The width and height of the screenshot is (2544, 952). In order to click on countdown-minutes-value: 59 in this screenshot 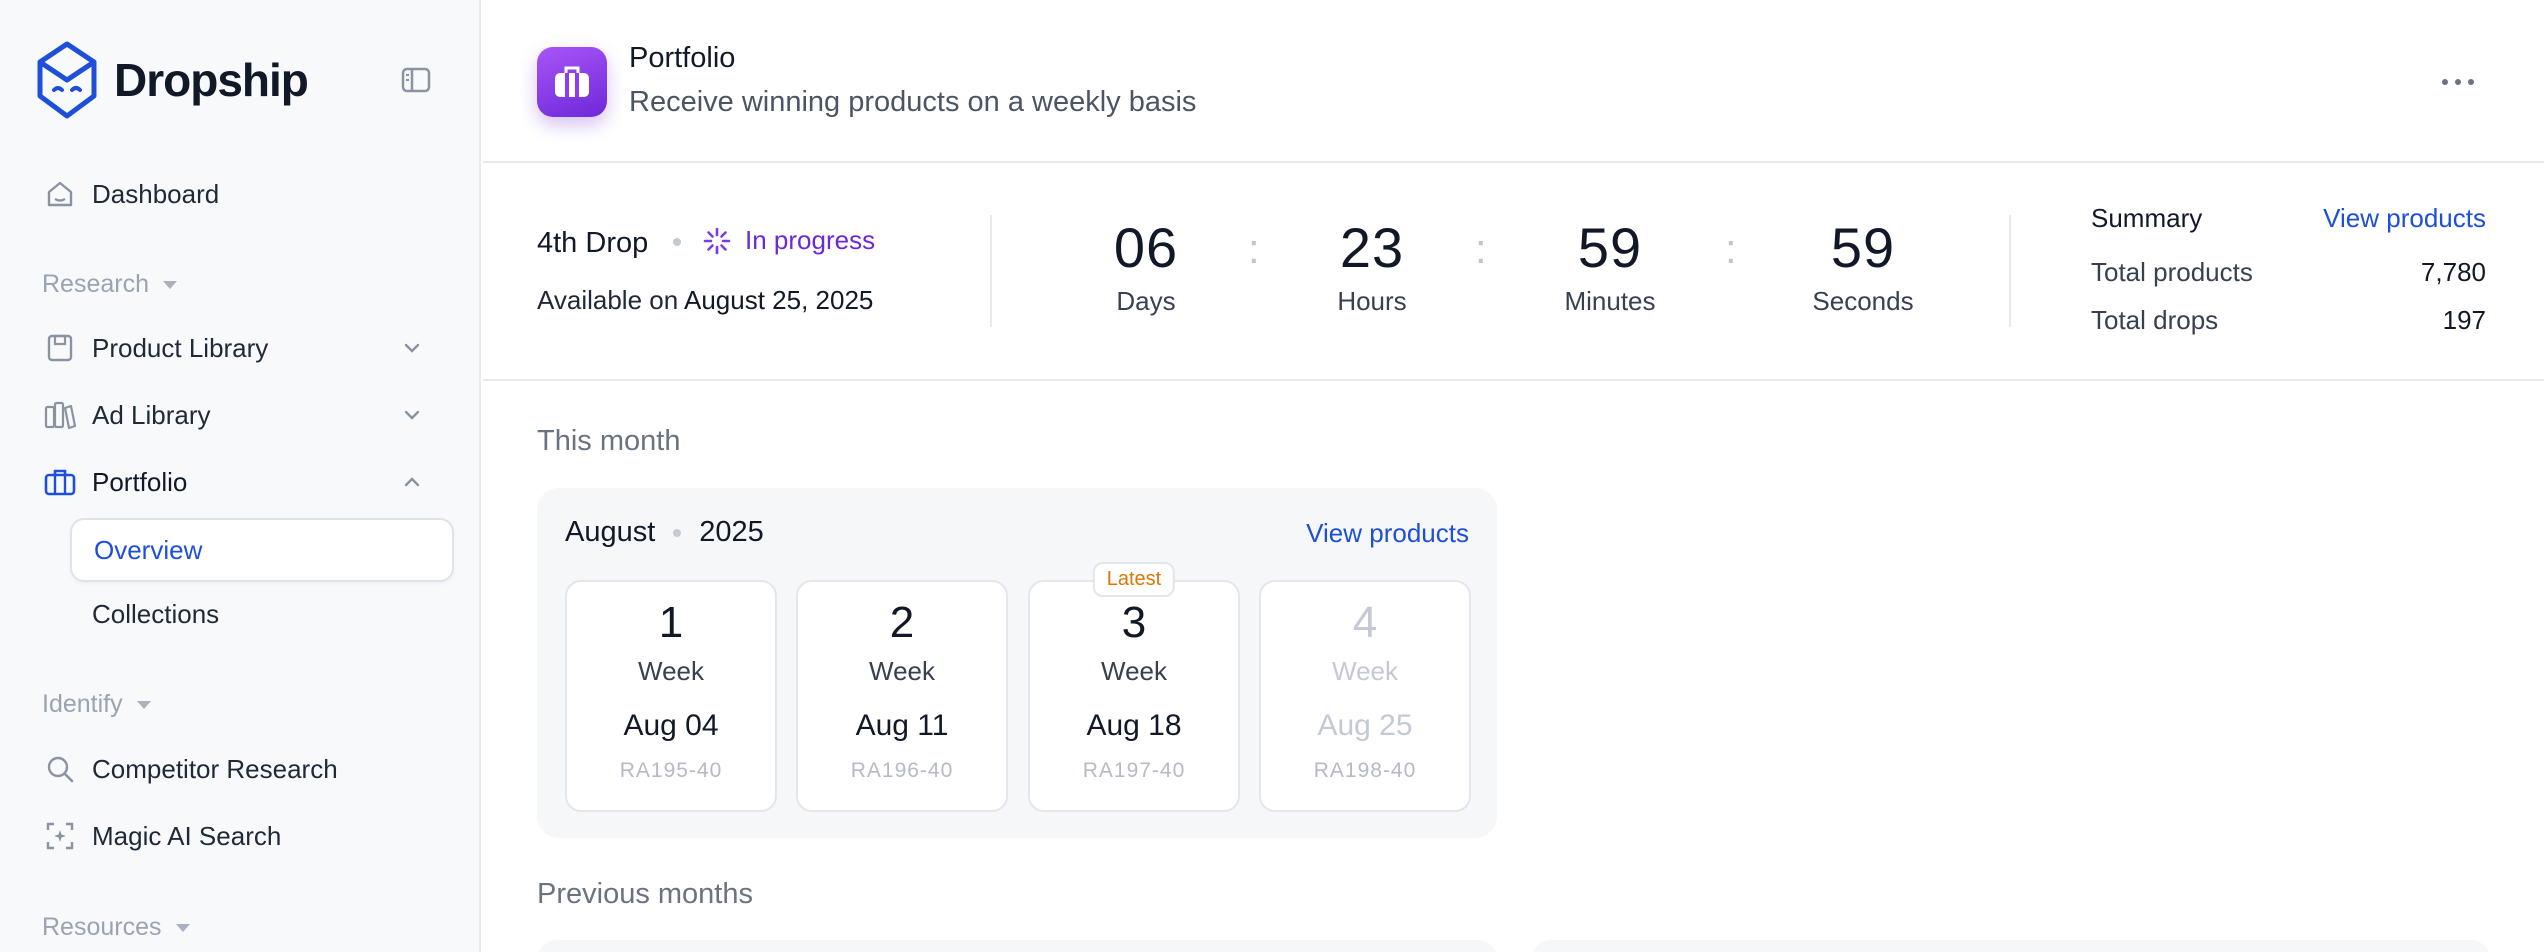, I will do `click(1610, 247)`.